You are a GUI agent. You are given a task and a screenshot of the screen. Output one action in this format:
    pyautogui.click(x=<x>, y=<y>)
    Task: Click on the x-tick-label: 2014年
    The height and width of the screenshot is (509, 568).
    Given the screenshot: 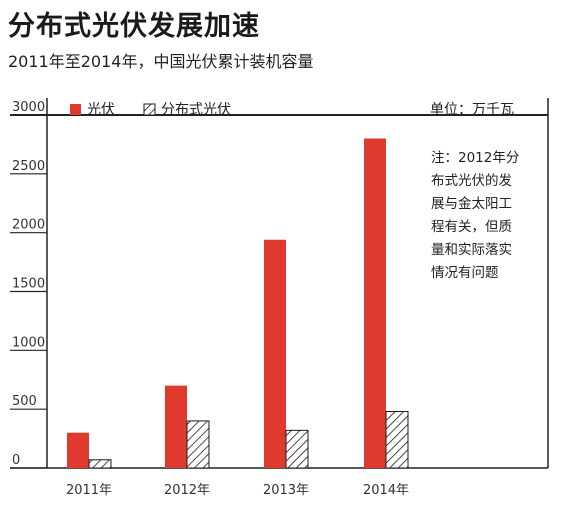 What is the action you would take?
    pyautogui.click(x=386, y=490)
    